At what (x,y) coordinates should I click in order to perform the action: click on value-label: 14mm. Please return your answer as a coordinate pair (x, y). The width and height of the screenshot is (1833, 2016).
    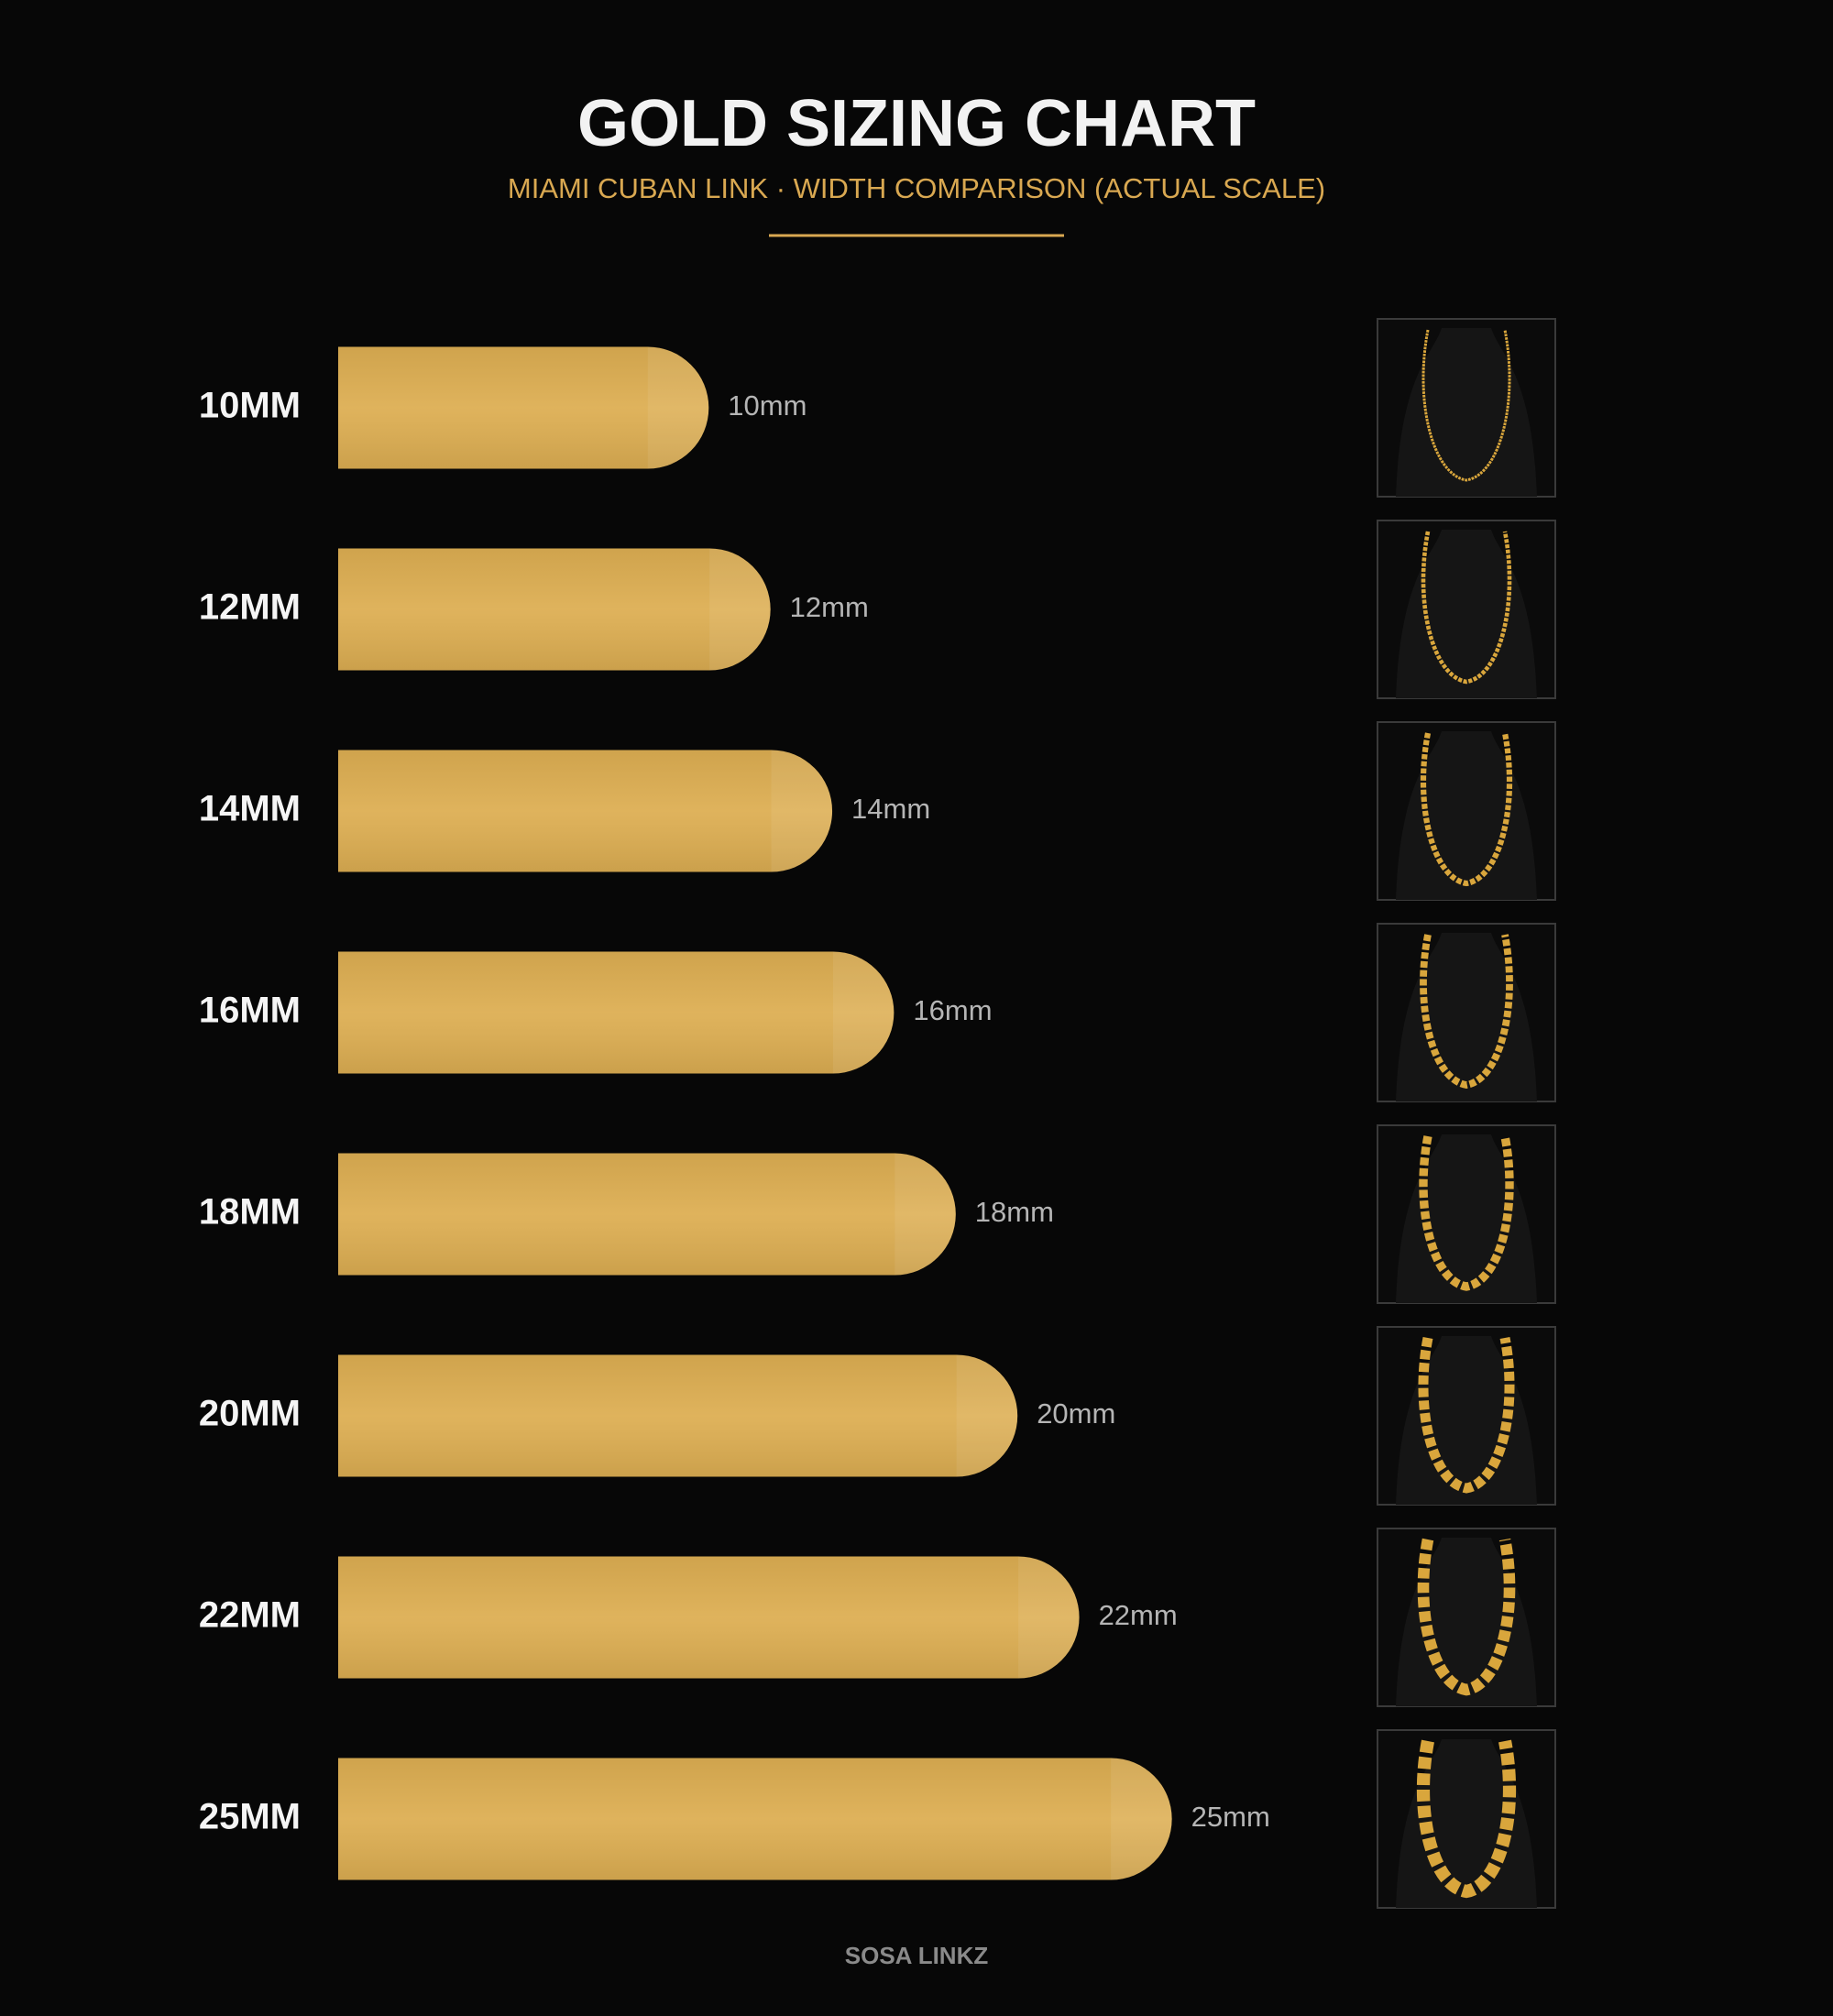
    Looking at the image, I should click on (890, 809).